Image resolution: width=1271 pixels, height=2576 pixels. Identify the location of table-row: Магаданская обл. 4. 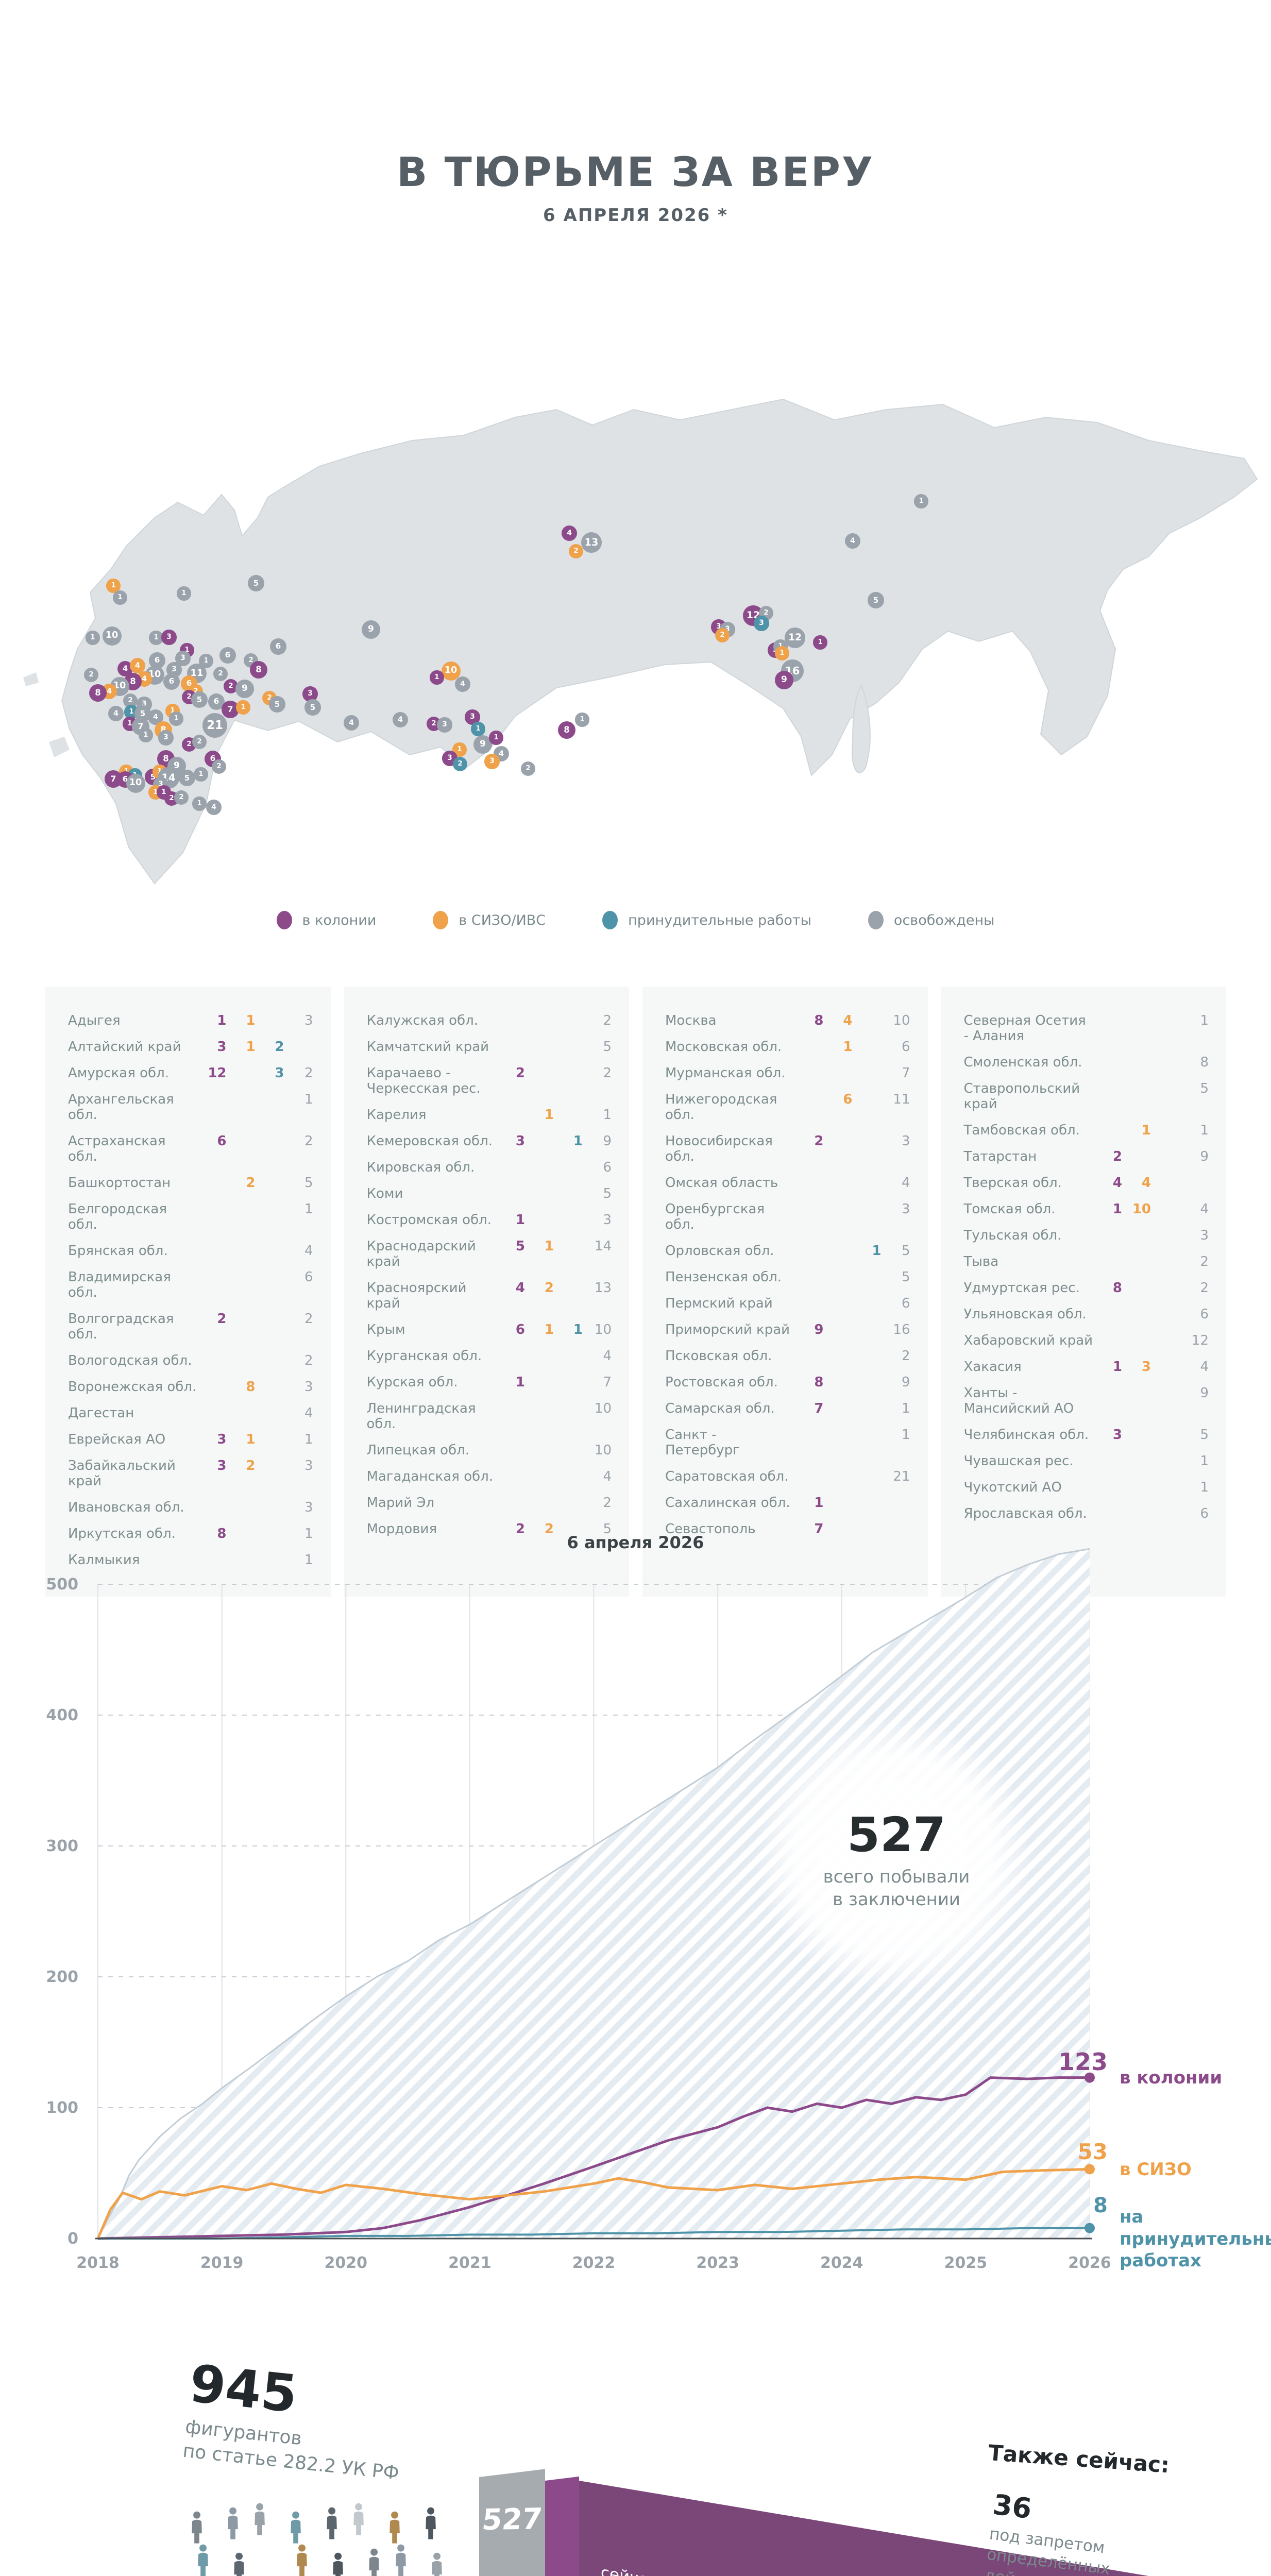
(489, 1476).